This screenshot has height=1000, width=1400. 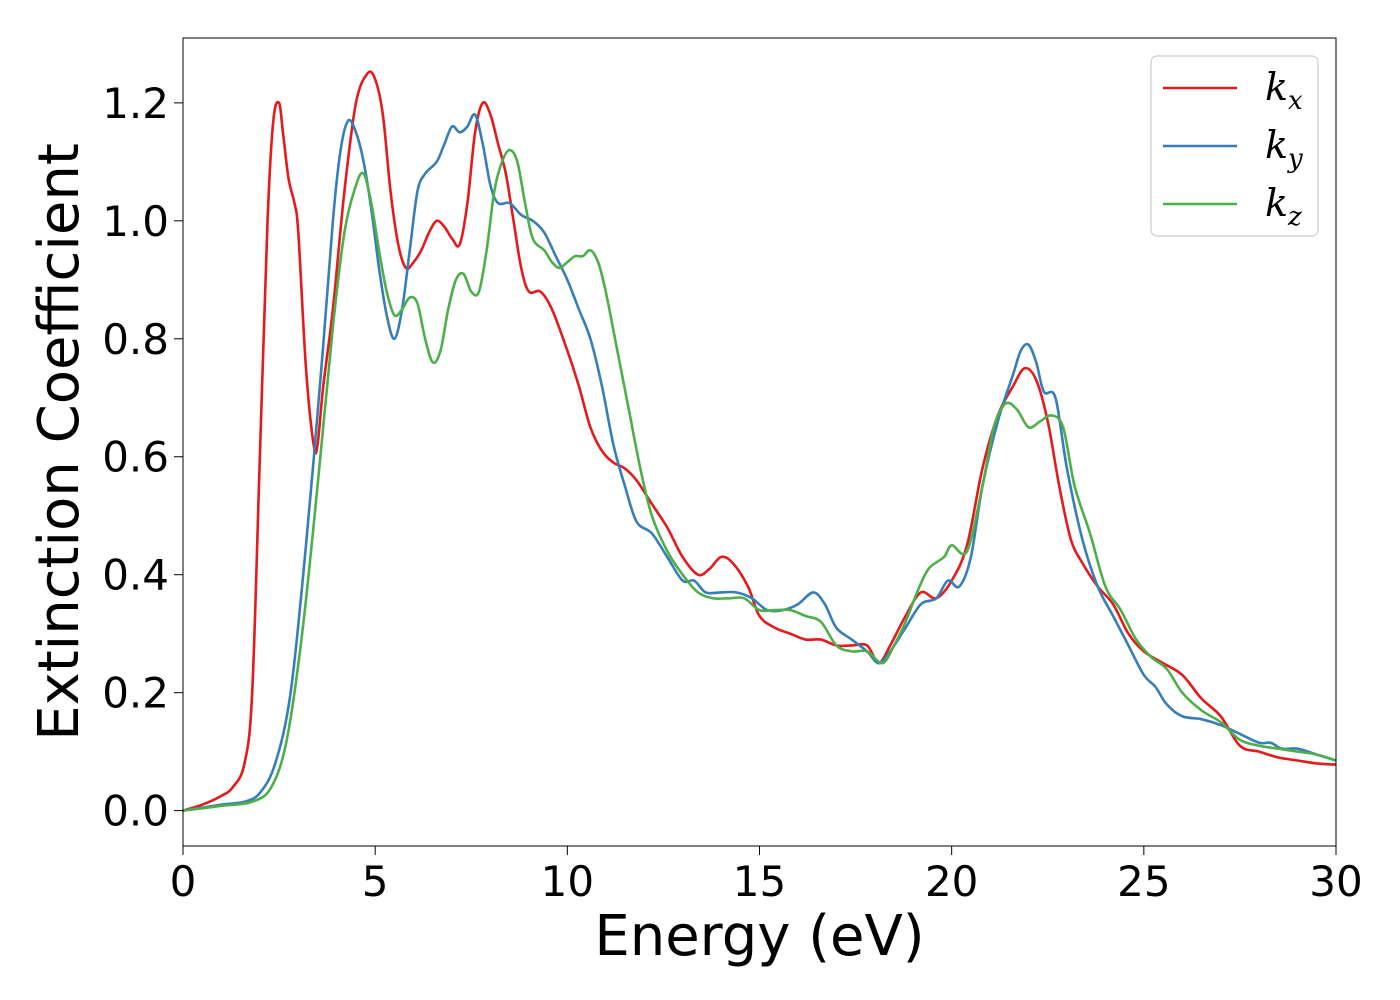 What do you see at coordinates (183, 881) in the screenshot?
I see `x-tick-label: 0` at bounding box center [183, 881].